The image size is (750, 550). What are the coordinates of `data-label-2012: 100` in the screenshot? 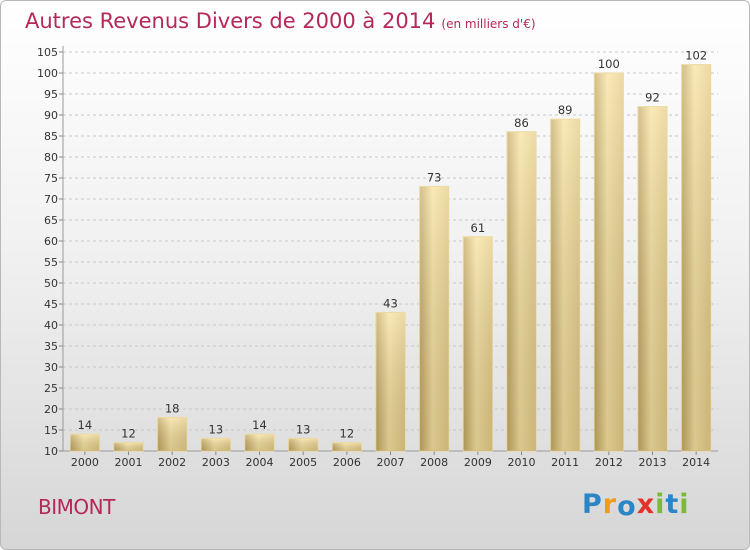 It's located at (609, 64).